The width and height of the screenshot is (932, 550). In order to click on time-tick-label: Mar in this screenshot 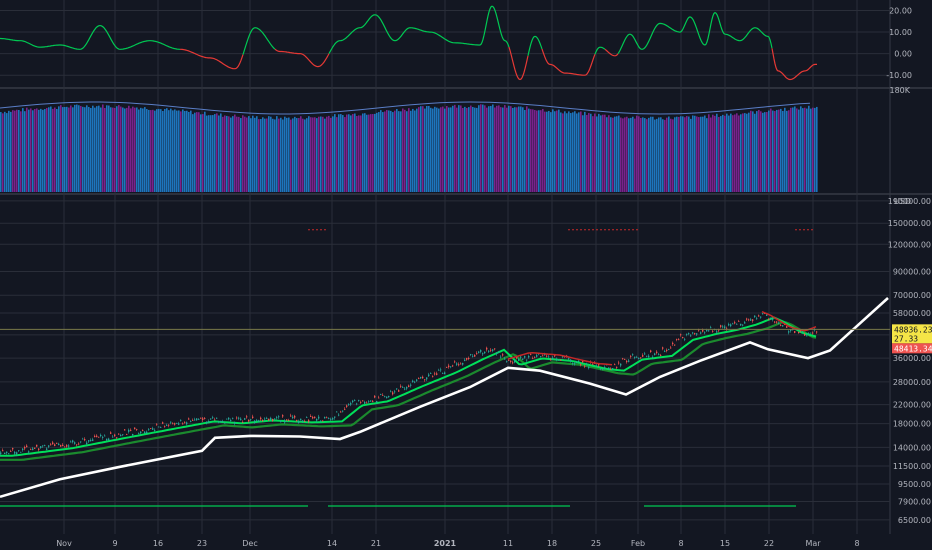, I will do `click(813, 543)`.